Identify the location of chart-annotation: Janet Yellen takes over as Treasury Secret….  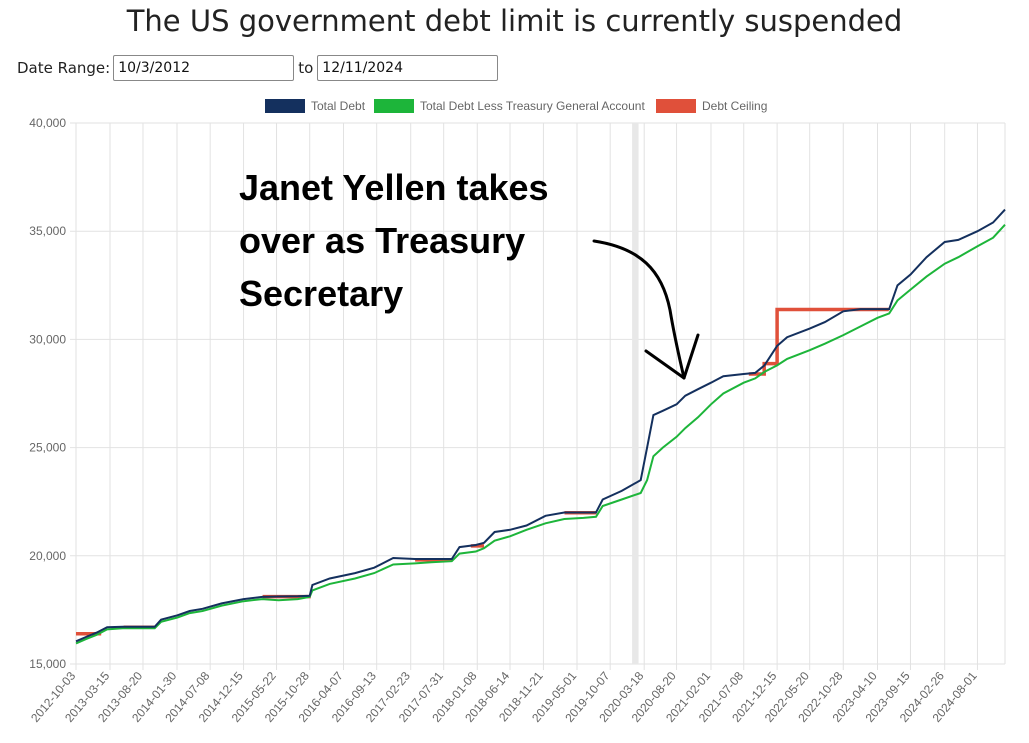
(469, 273).